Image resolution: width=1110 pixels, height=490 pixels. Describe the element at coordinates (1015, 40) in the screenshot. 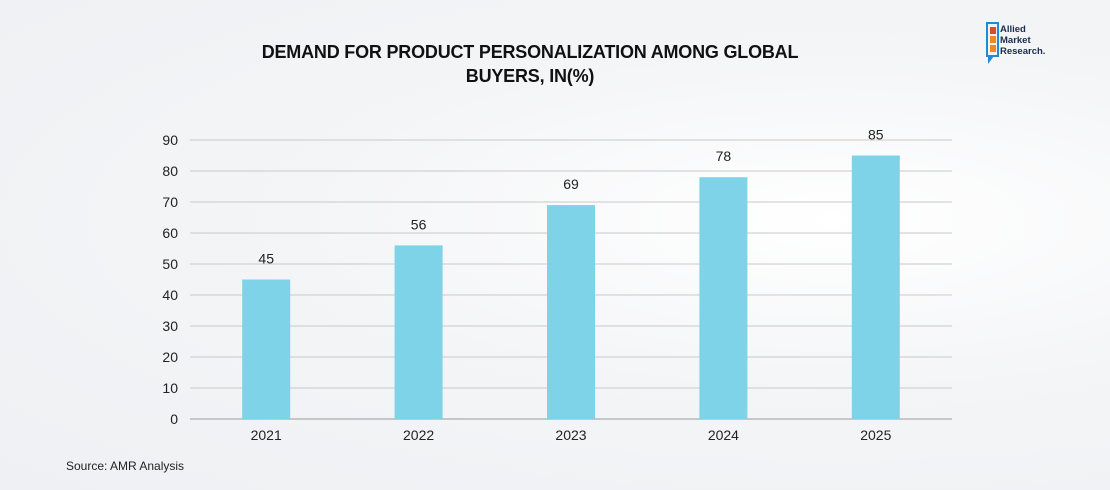

I see `logo-line-market: Market` at that location.